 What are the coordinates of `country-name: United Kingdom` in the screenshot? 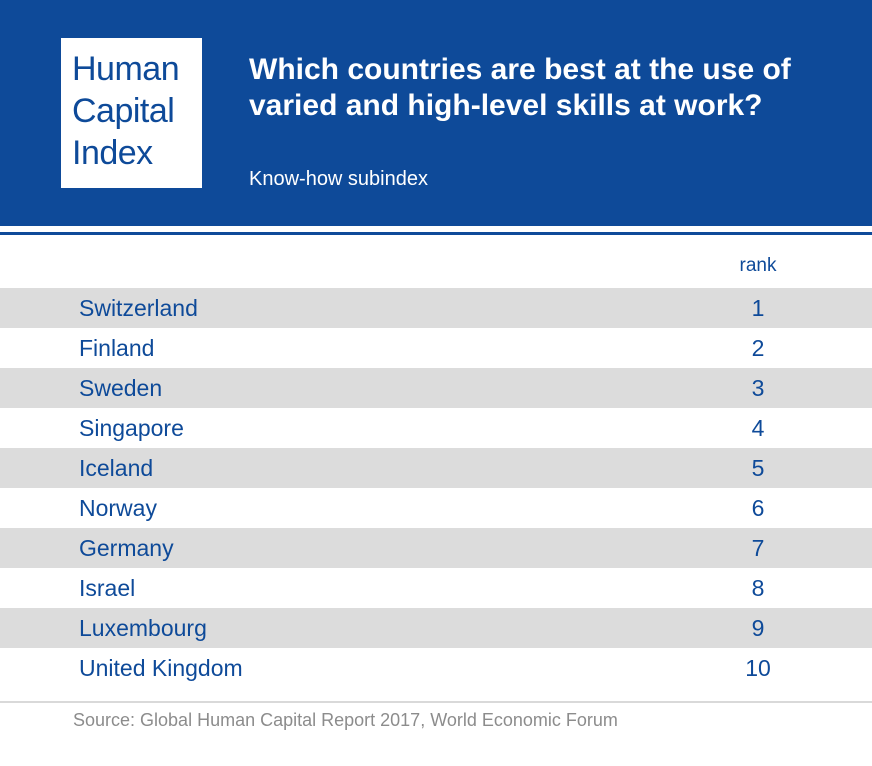 It's located at (161, 668).